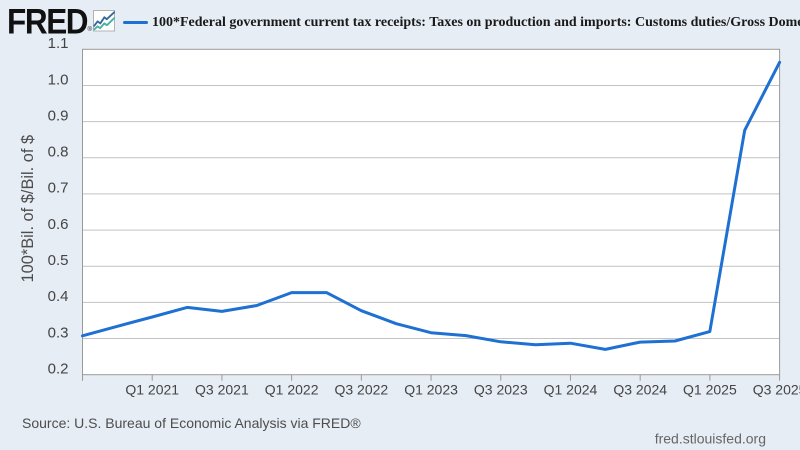  I want to click on svg-text: Q3 2023, so click(501, 389).